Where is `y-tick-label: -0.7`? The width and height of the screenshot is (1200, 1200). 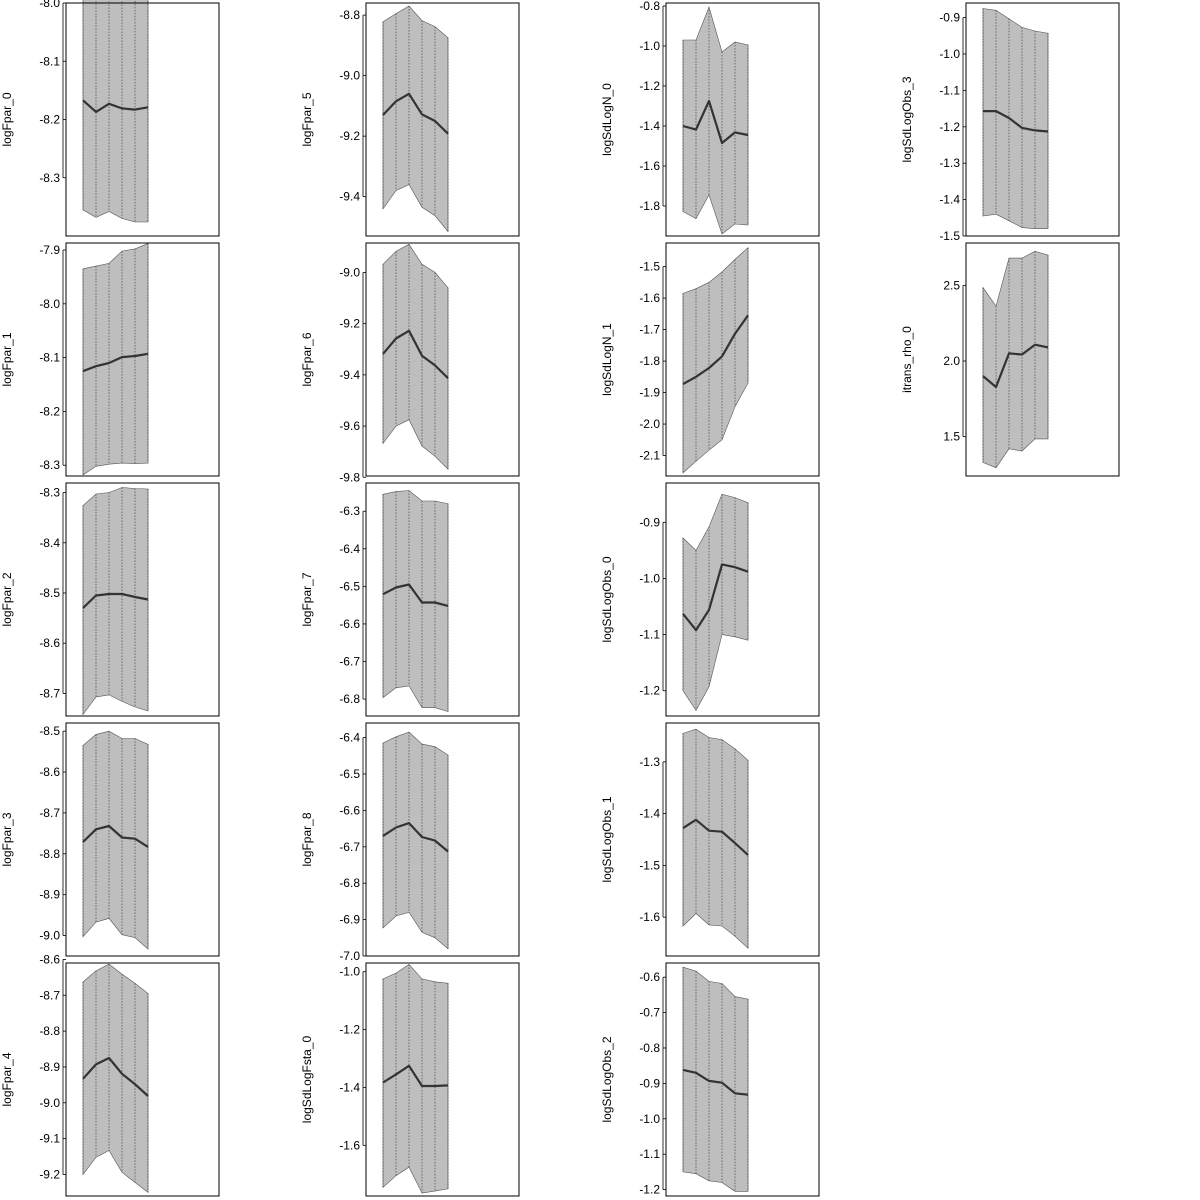
y-tick-label: -0.7 is located at coordinates (649, 1013).